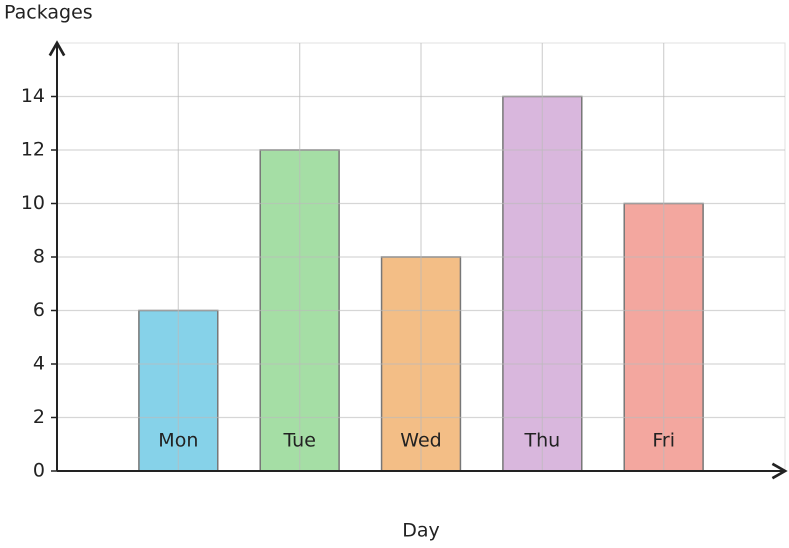 The image size is (789, 548). Describe the element at coordinates (33, 203) in the screenshot. I see `y-tick-label: 10` at that location.